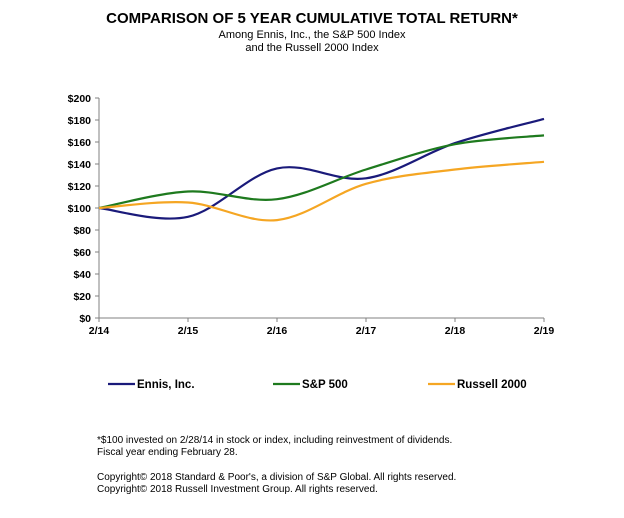 Image resolution: width=624 pixels, height=518 pixels. What do you see at coordinates (85, 319) in the screenshot?
I see `y-tick-label: $0` at bounding box center [85, 319].